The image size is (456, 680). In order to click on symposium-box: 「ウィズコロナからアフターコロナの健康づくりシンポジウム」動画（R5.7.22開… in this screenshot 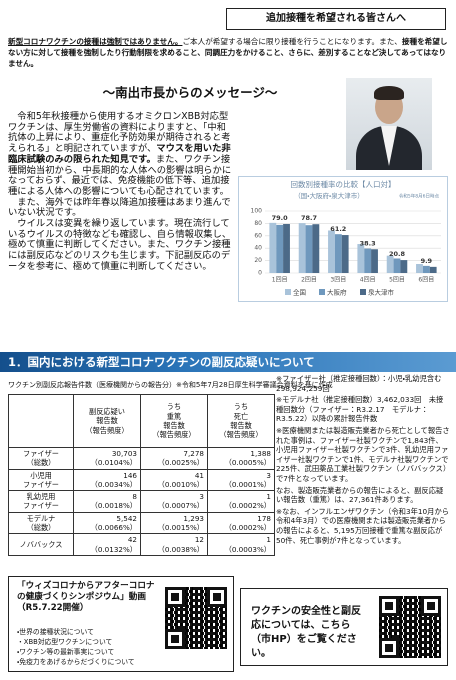, I will do `click(121, 624)`.